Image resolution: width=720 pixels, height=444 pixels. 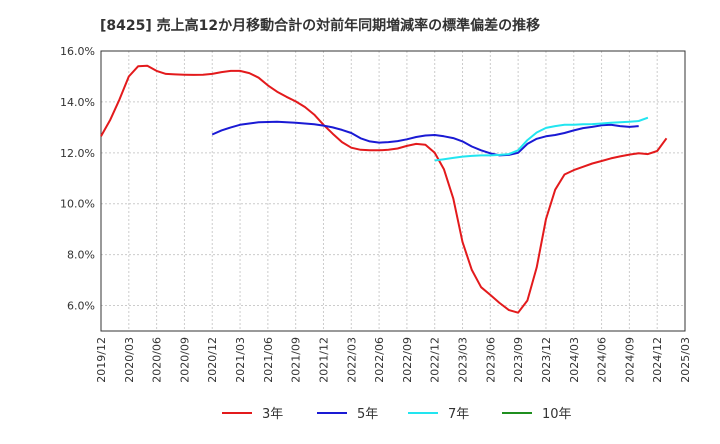 What do you see at coordinates (129, 360) in the screenshot?
I see `x-tick-label: 2020/03` at bounding box center [129, 360].